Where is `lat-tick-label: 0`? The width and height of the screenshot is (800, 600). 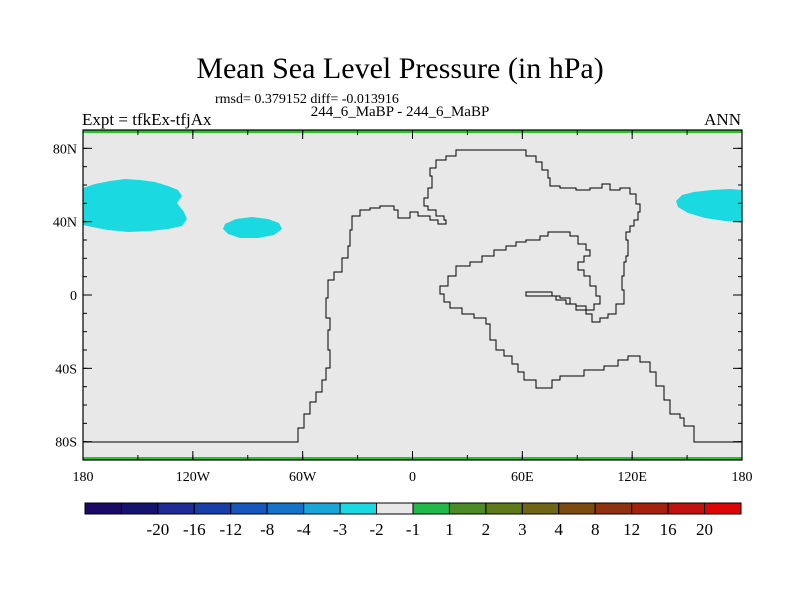 lat-tick-label: 0 is located at coordinates (73, 296).